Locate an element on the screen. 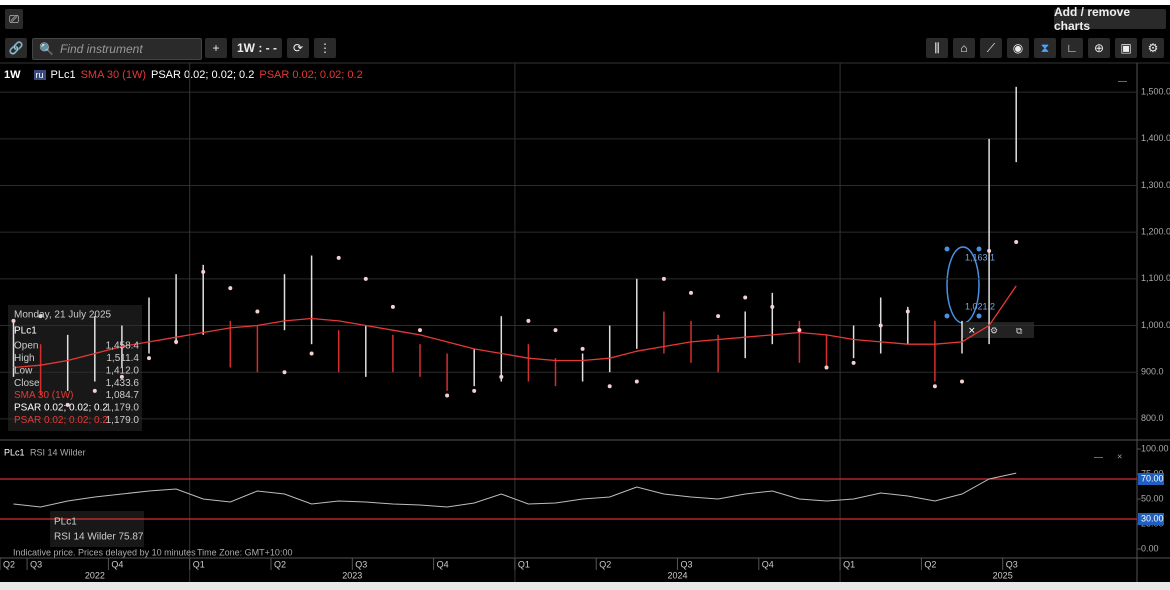  y-tick-label: 1,400.0 is located at coordinates (1155, 138).